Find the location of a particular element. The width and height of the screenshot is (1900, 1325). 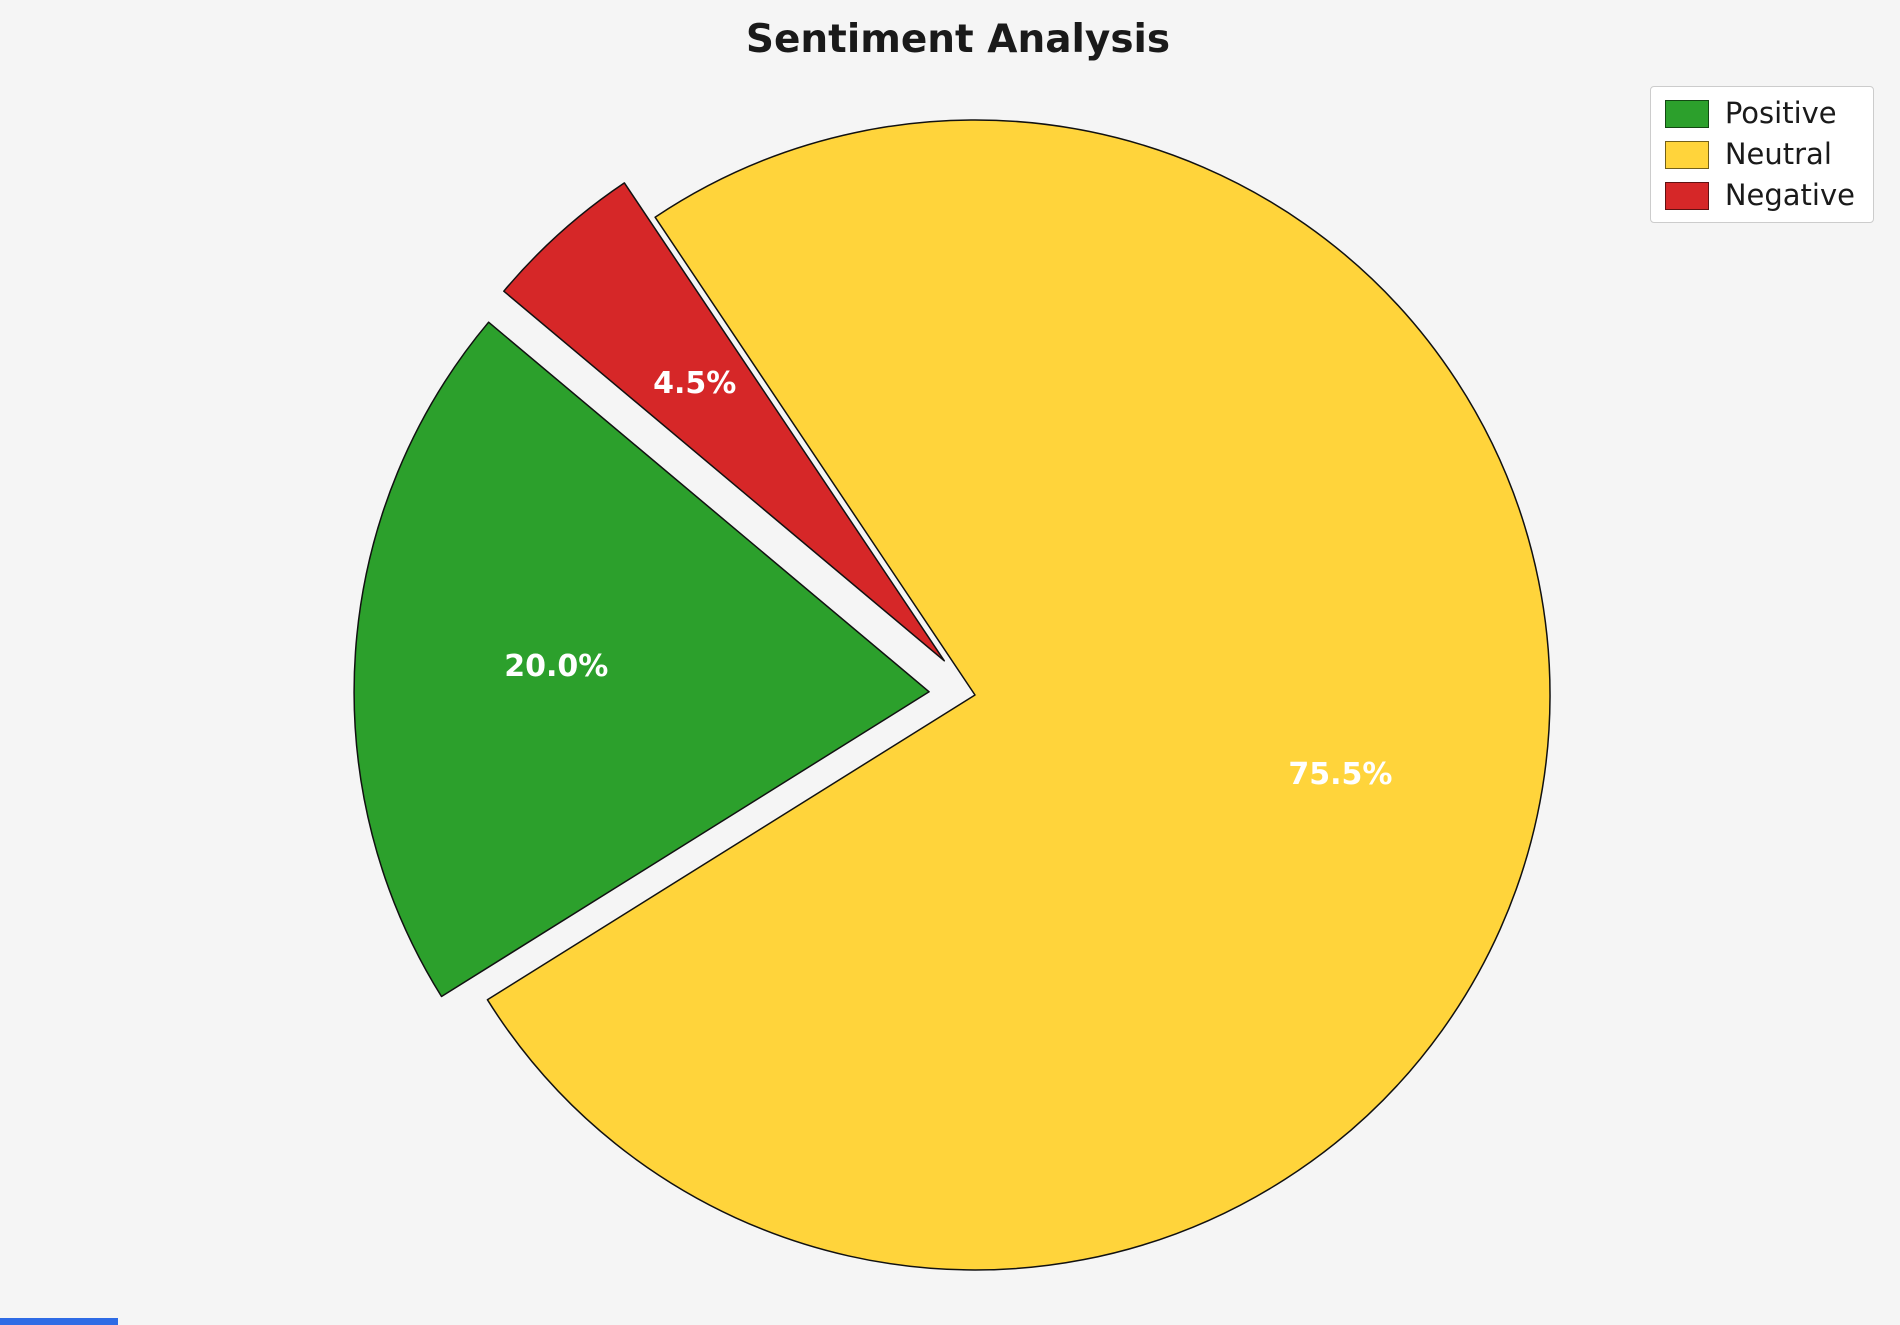

legend-label-positive: Positive is located at coordinates (1780, 113).